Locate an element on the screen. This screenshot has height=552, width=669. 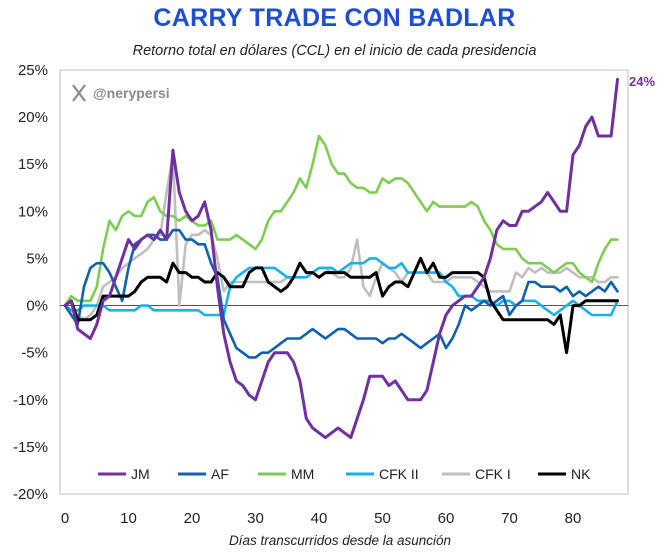
legend-label: MM is located at coordinates (302, 474).